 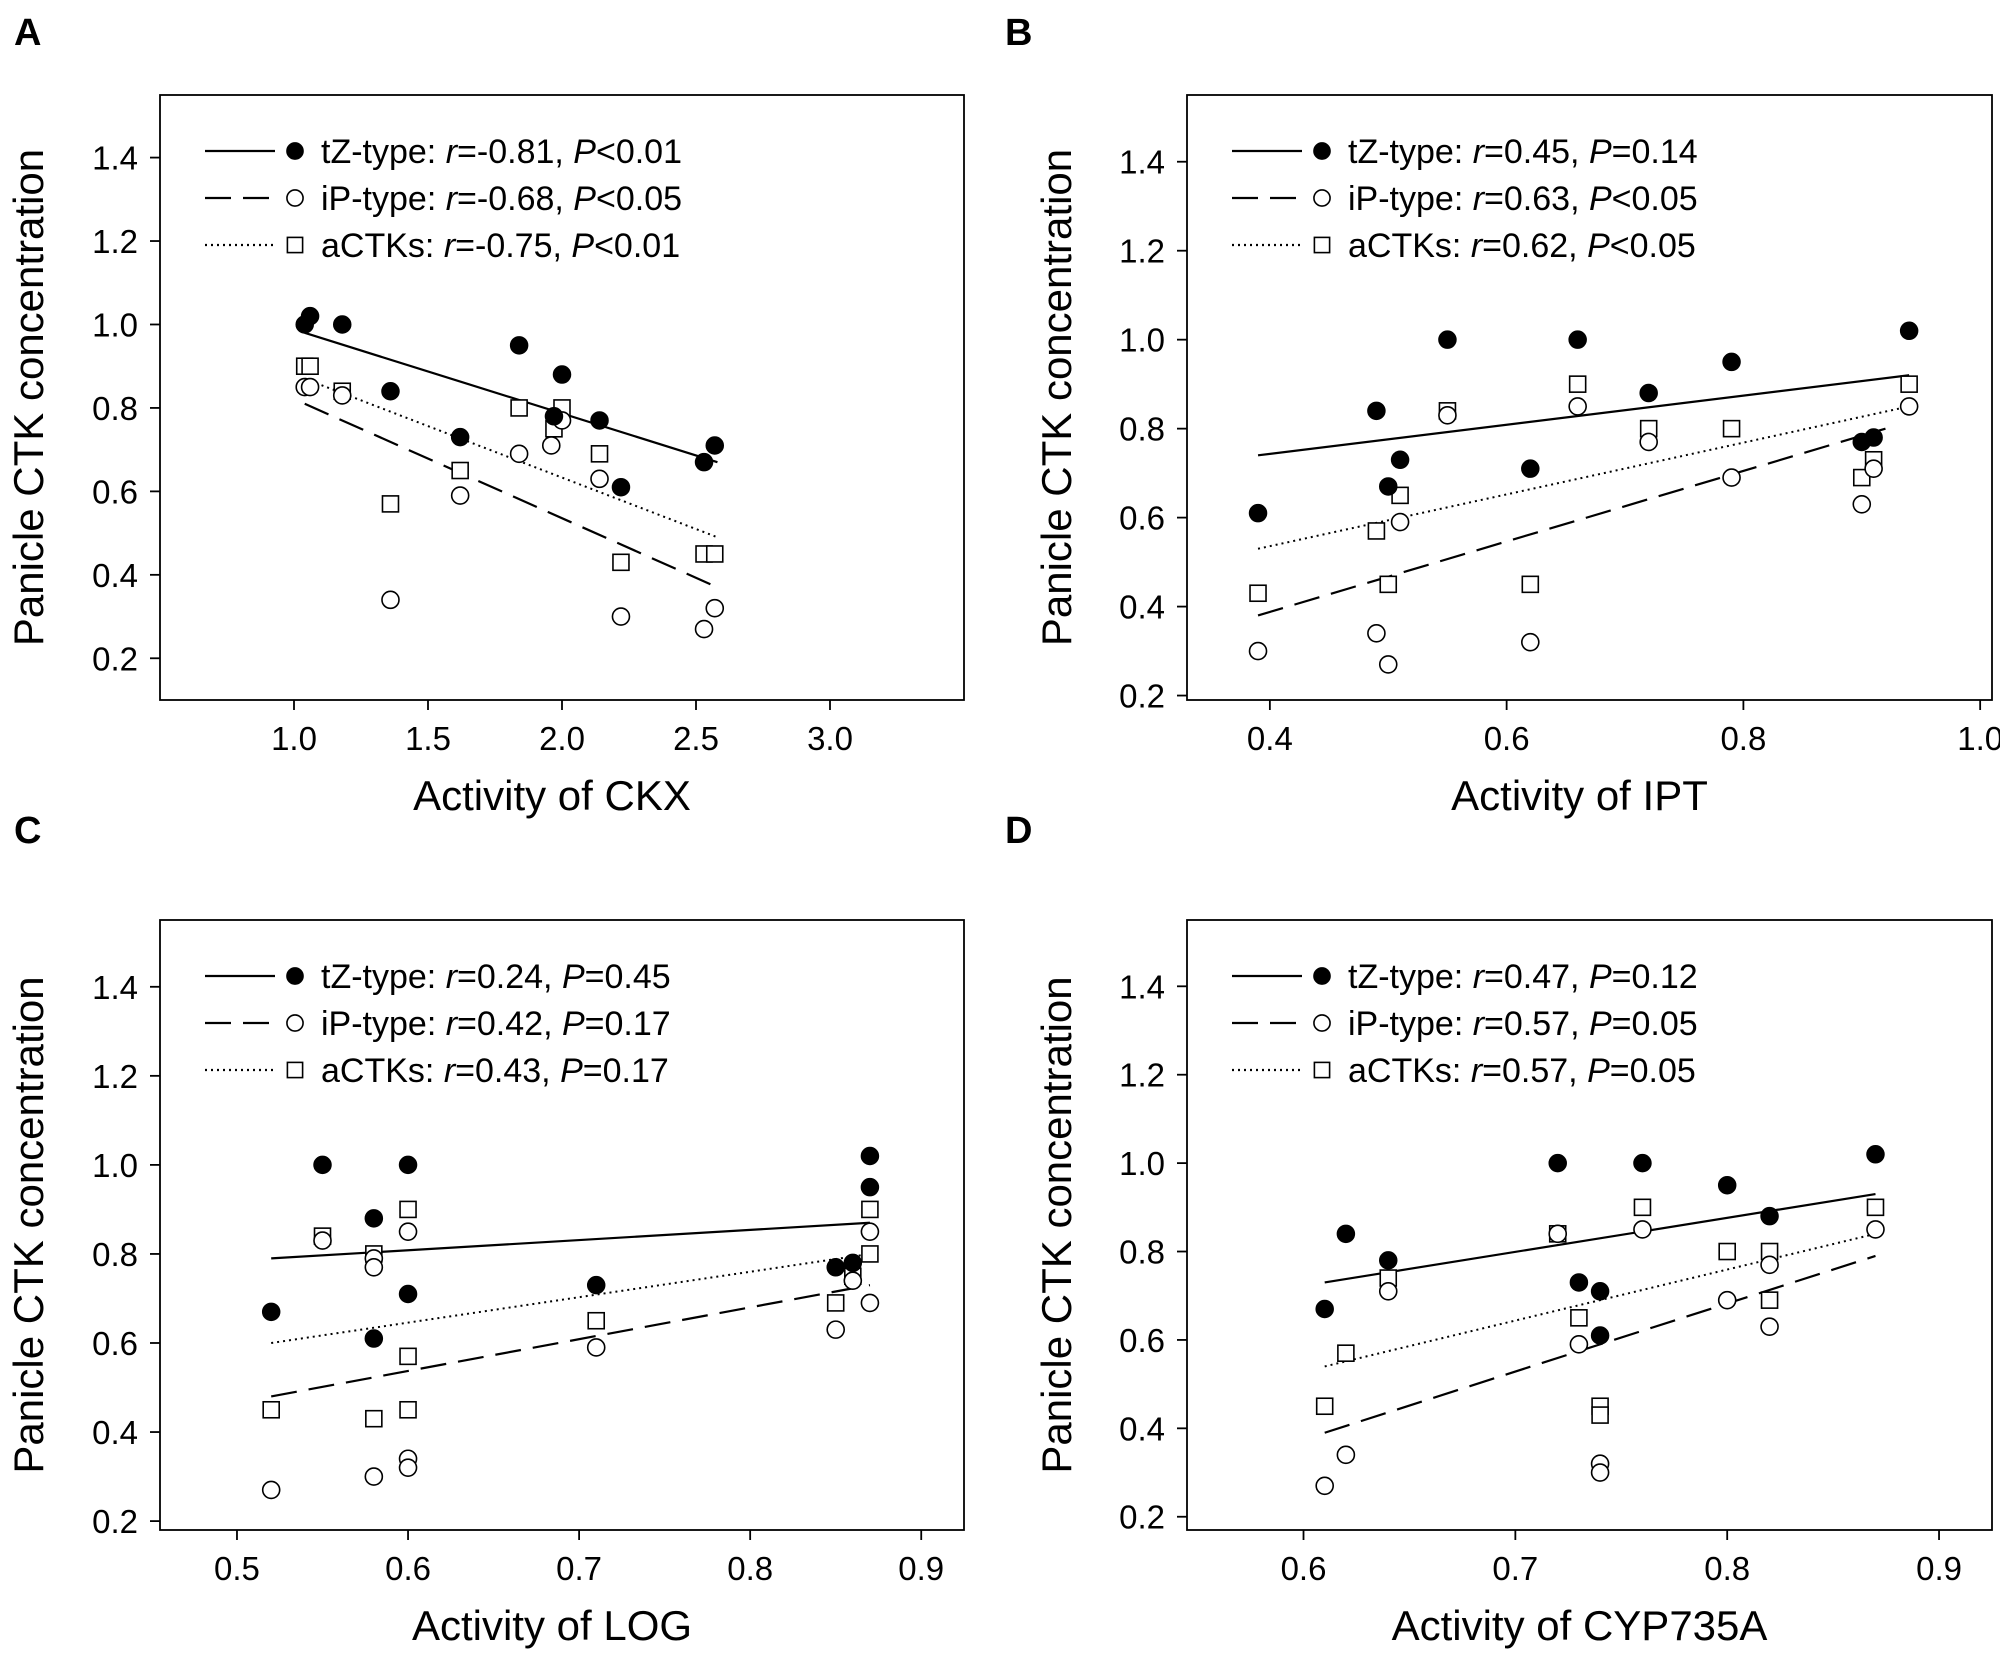 I want to click on x-axis-label: Activity of CKX, so click(x=552, y=795).